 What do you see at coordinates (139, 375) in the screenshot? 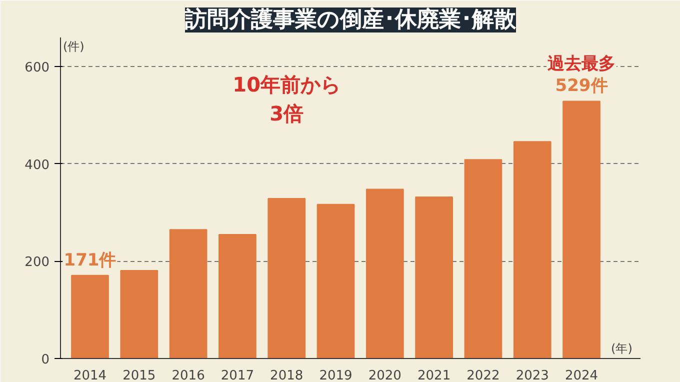
I see `x-tick-label: 2015` at bounding box center [139, 375].